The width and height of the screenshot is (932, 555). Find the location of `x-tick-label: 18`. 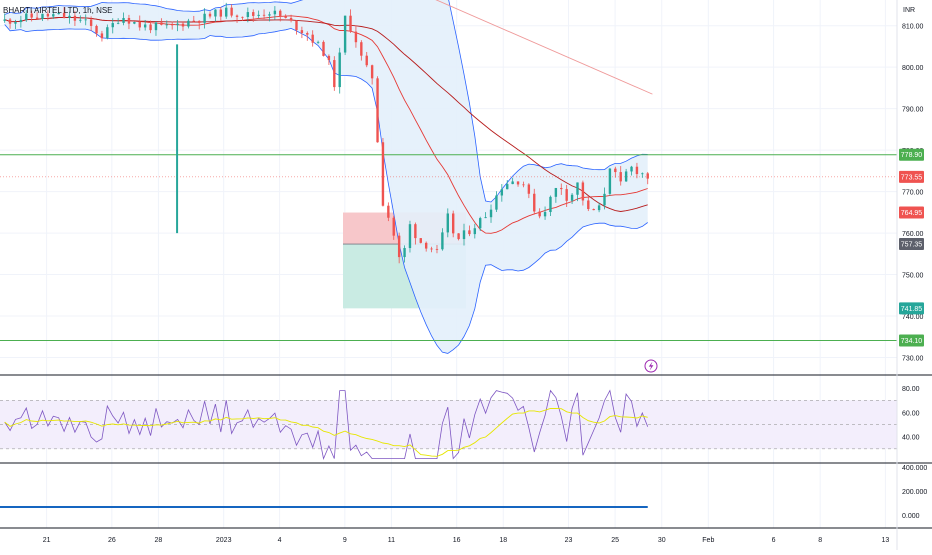

x-tick-label: 18 is located at coordinates (503, 540).